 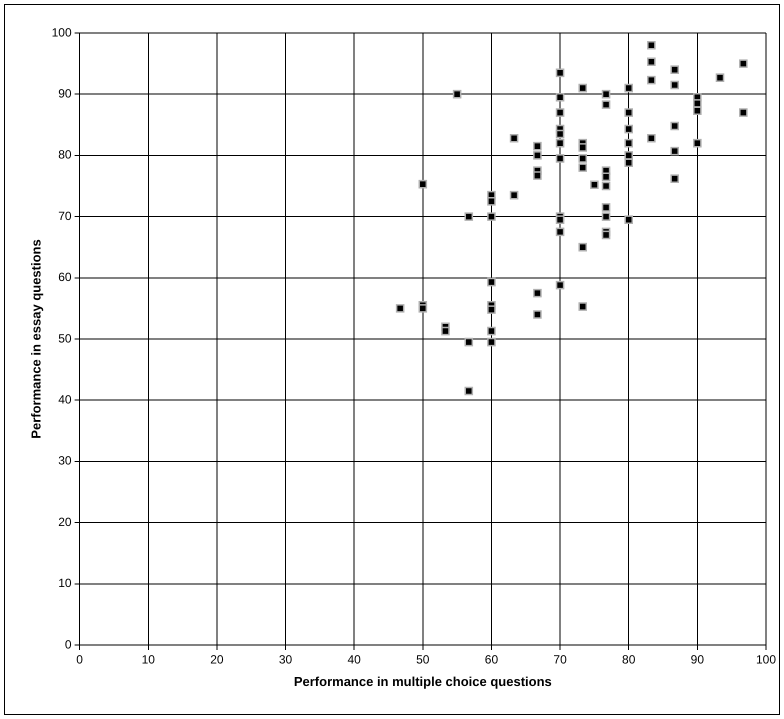 What do you see at coordinates (80, 659) in the screenshot?
I see `x-tick-label: 0` at bounding box center [80, 659].